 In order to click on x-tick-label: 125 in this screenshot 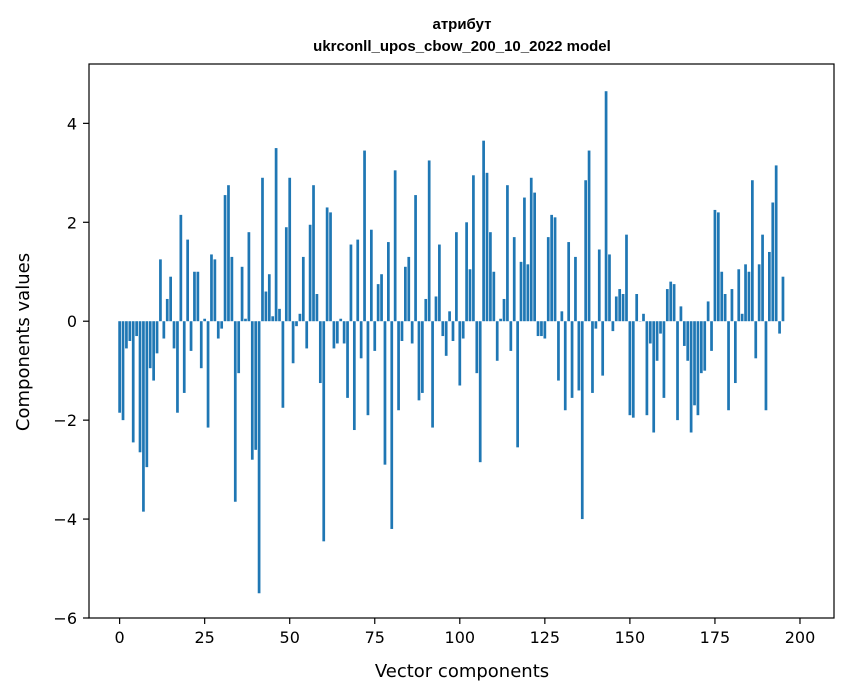, I will do `click(545, 637)`.